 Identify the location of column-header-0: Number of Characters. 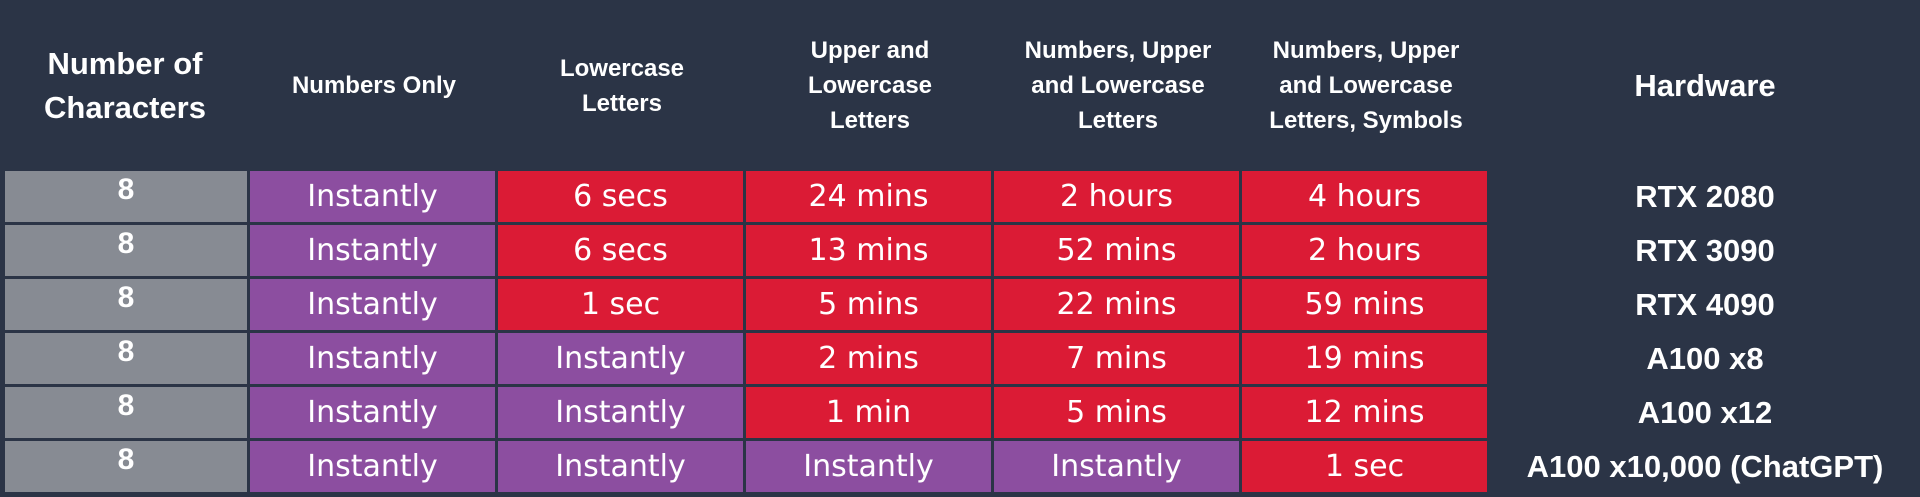
(125, 85).